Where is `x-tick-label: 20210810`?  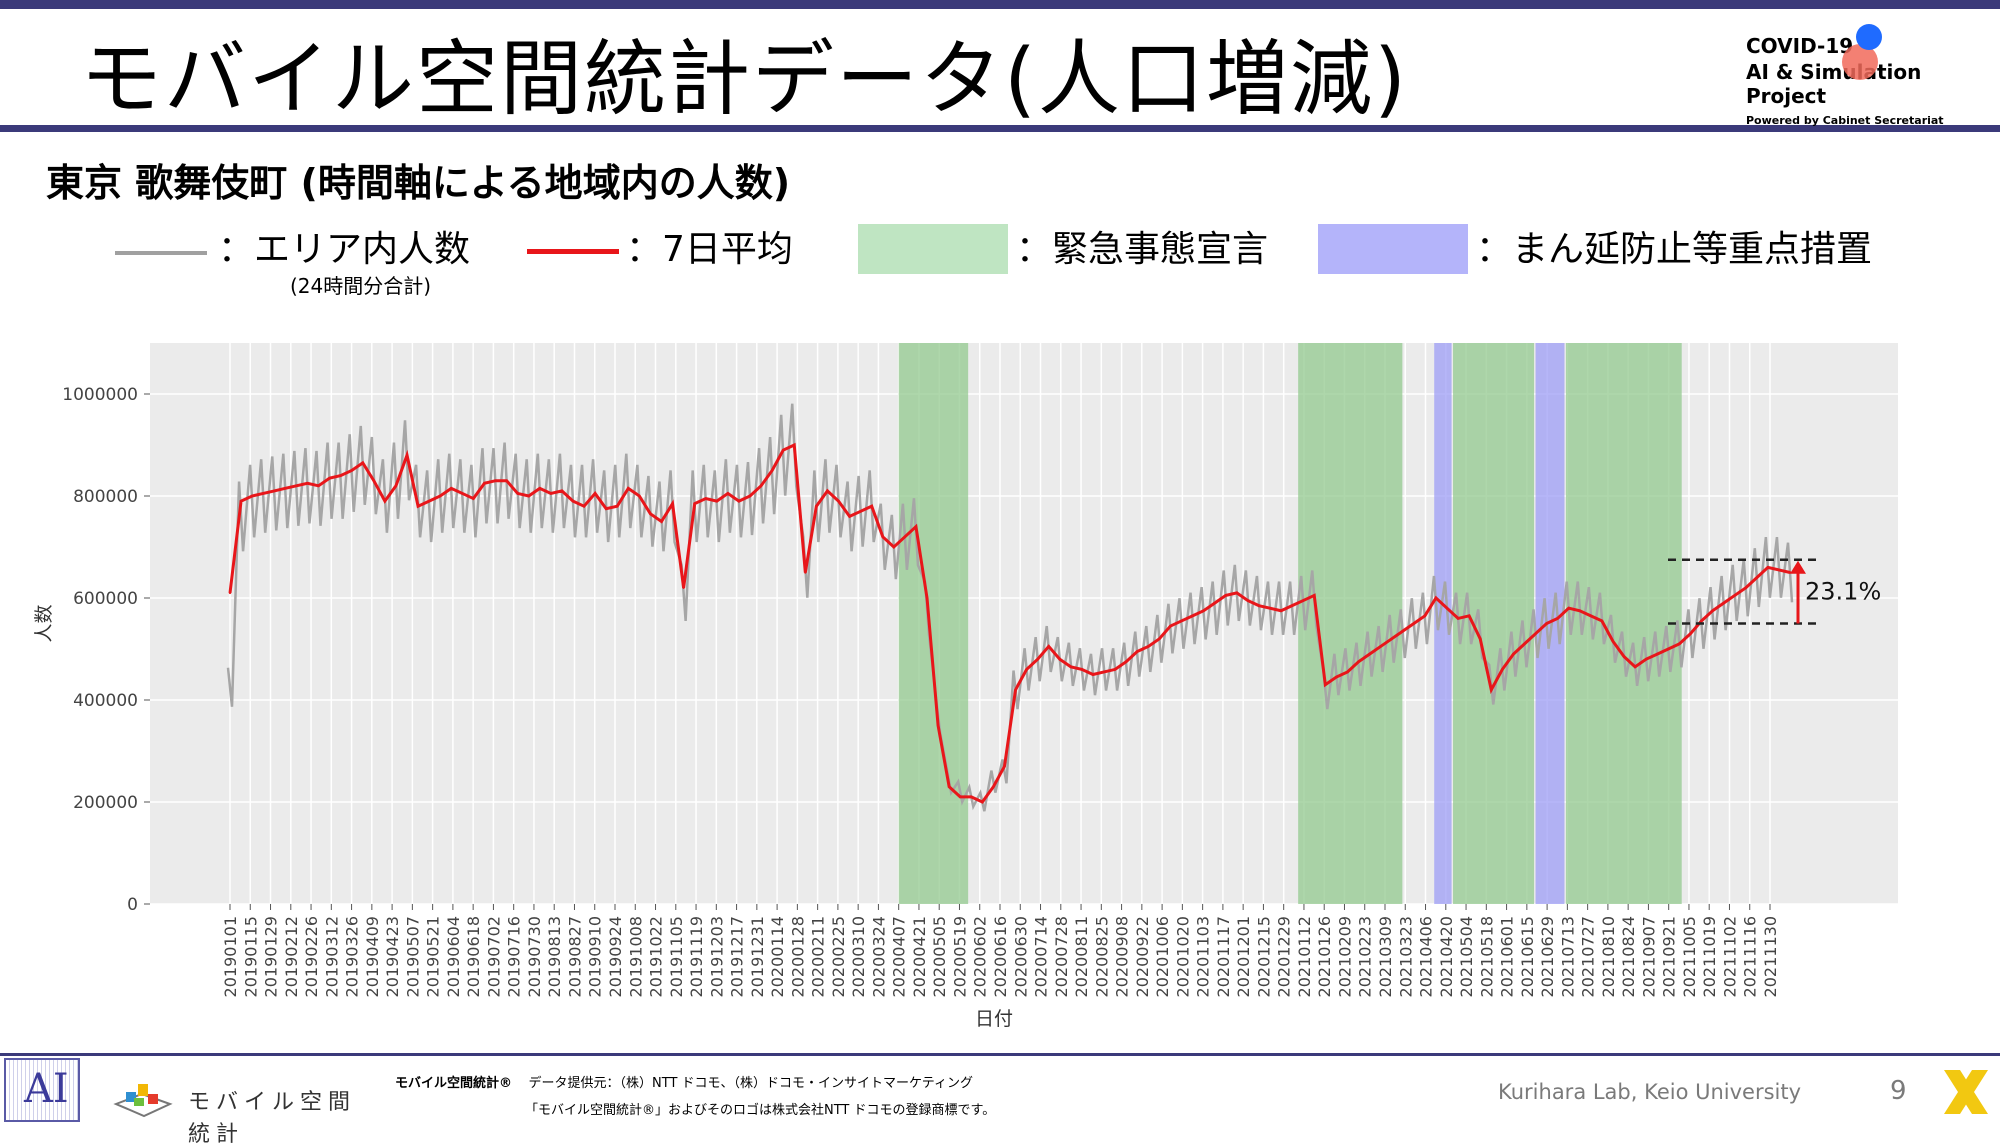 x-tick-label: 20210810 is located at coordinates (1608, 956).